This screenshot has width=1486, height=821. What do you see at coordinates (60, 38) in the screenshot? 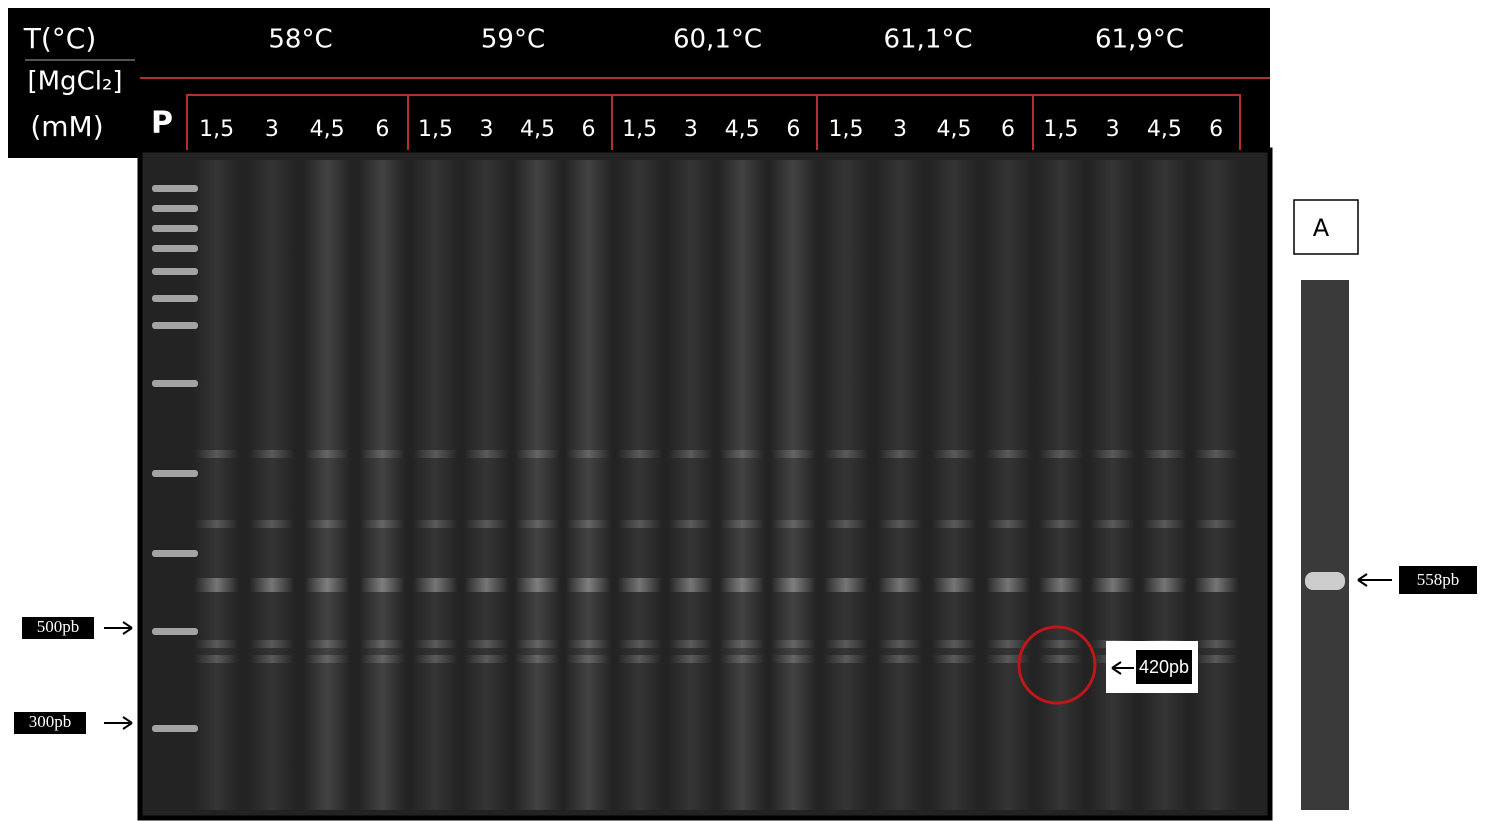
I see `temperature-label: T(°C)` at bounding box center [60, 38].